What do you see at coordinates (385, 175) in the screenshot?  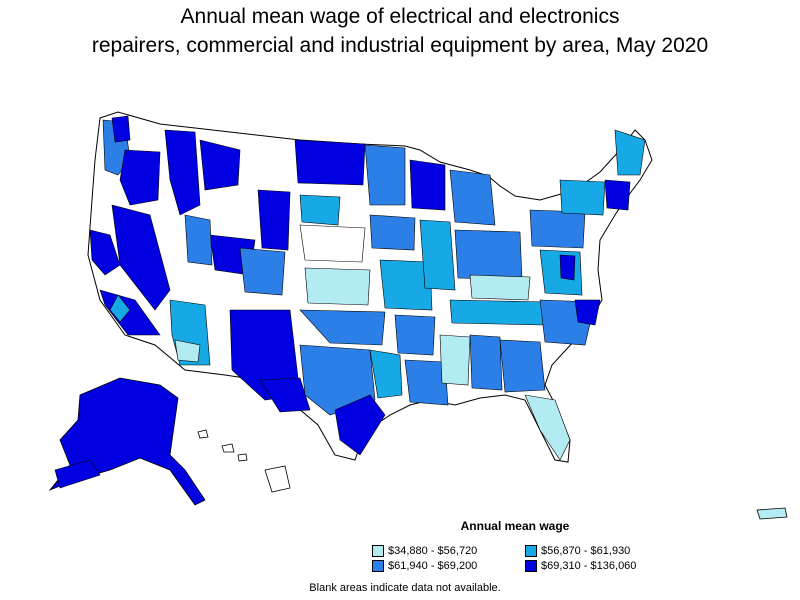 I see `region-minnesota` at bounding box center [385, 175].